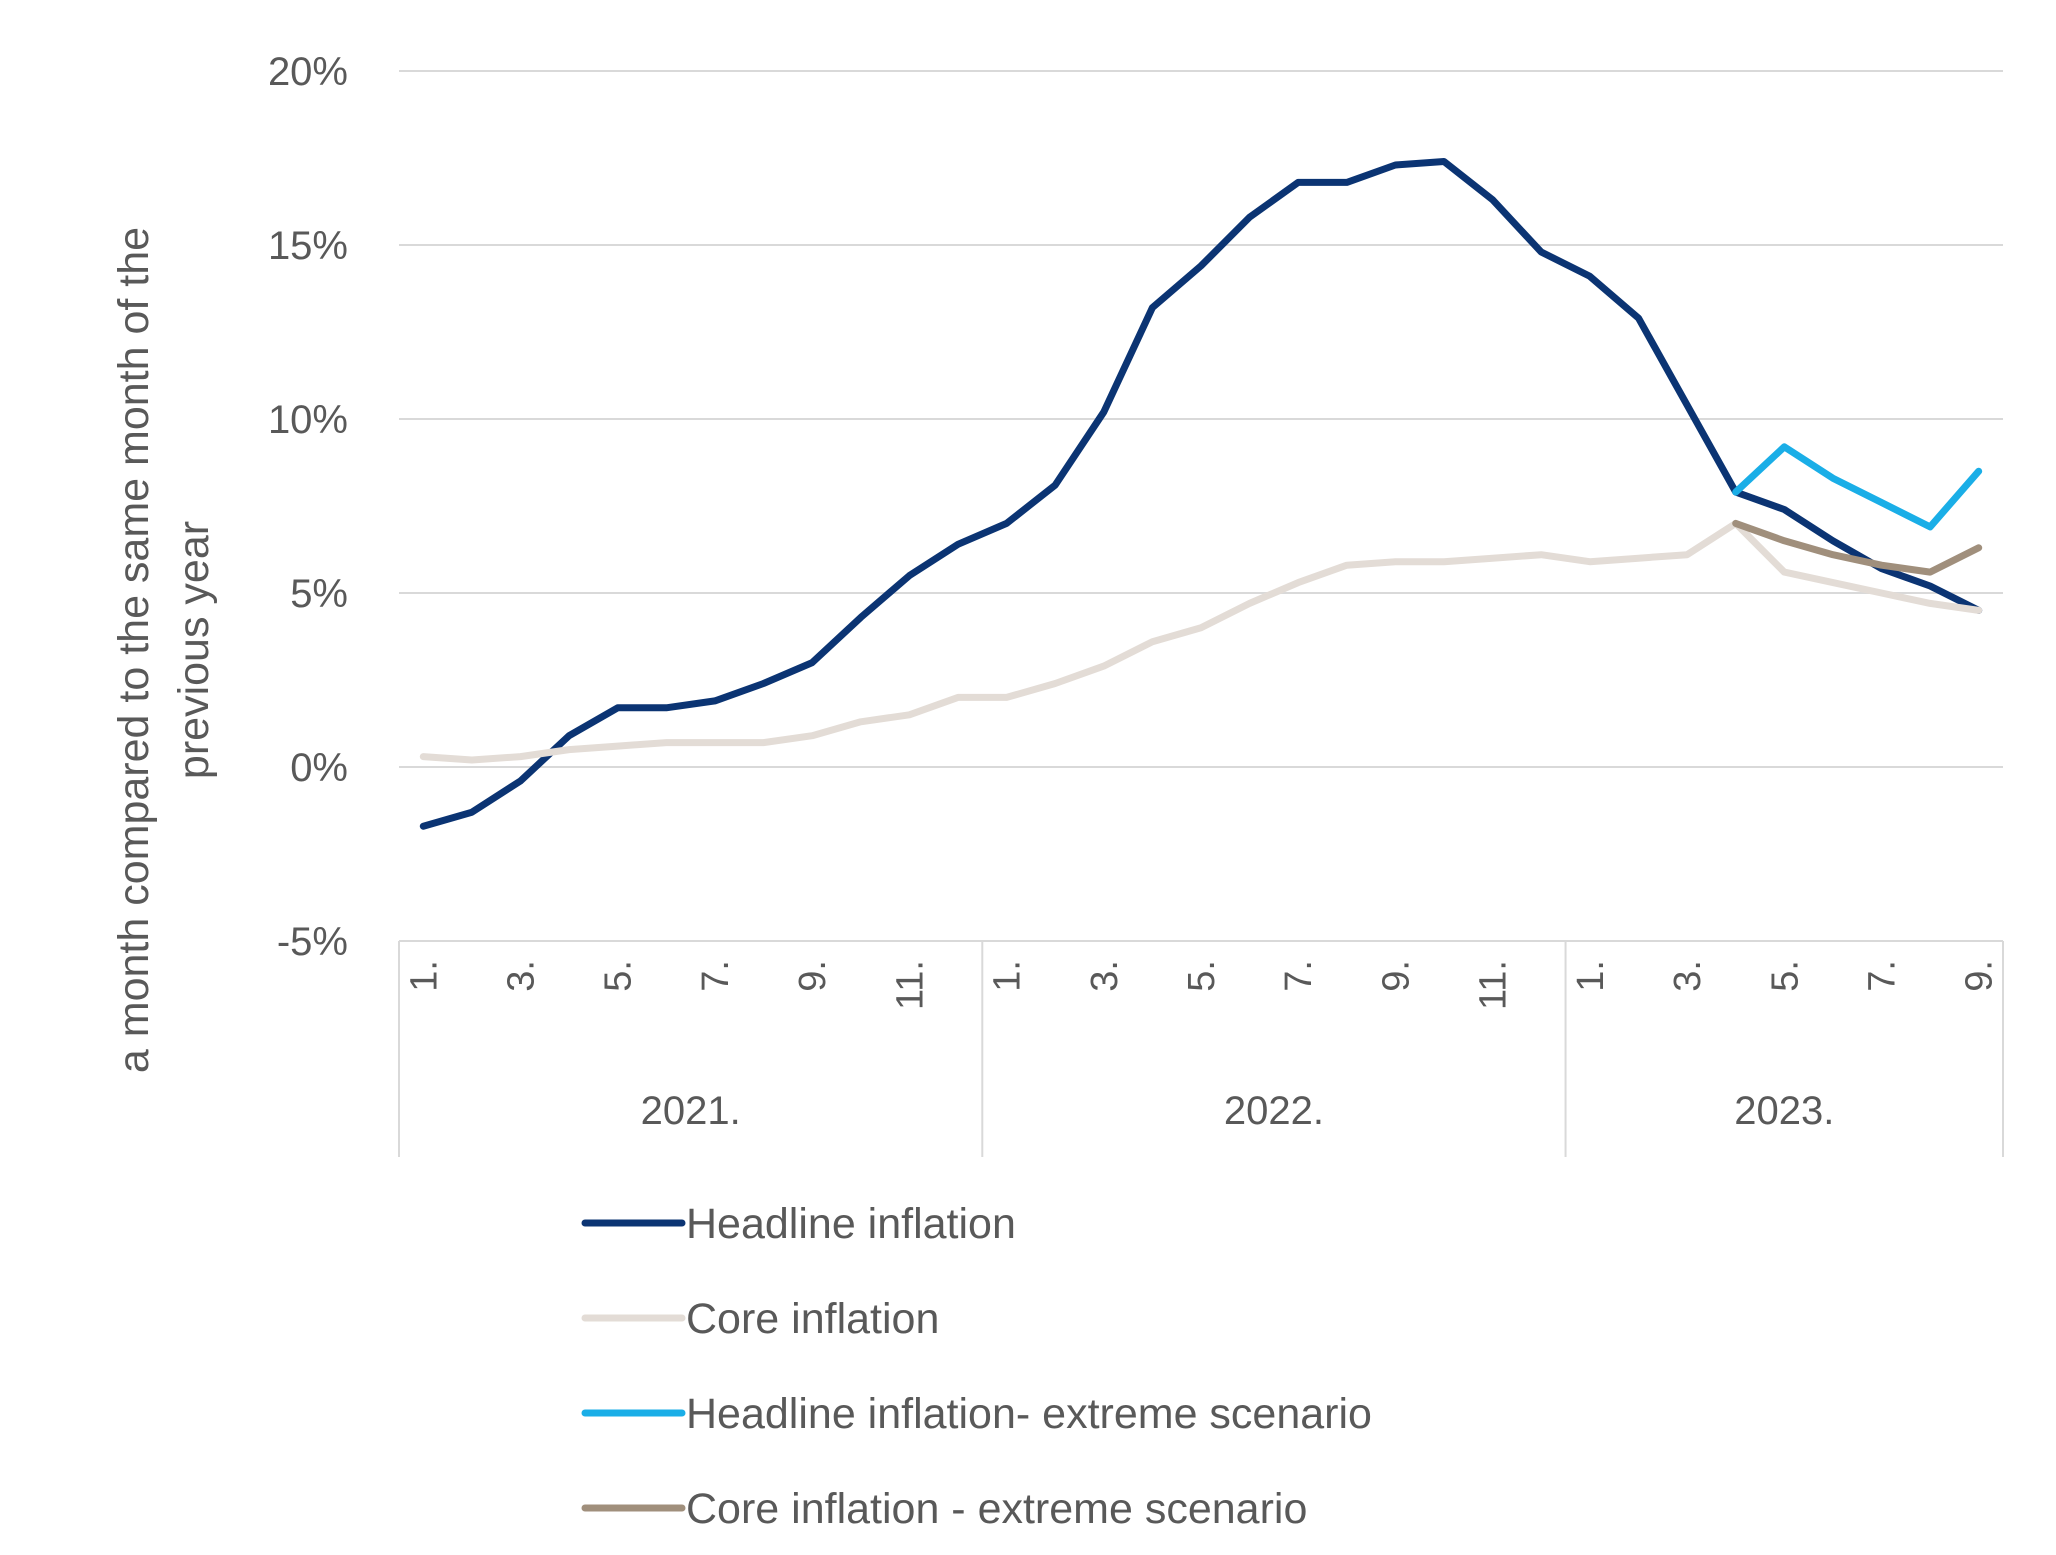 This screenshot has width=2056, height=1555. I want to click on y-tick-label: 10%, so click(308, 420).